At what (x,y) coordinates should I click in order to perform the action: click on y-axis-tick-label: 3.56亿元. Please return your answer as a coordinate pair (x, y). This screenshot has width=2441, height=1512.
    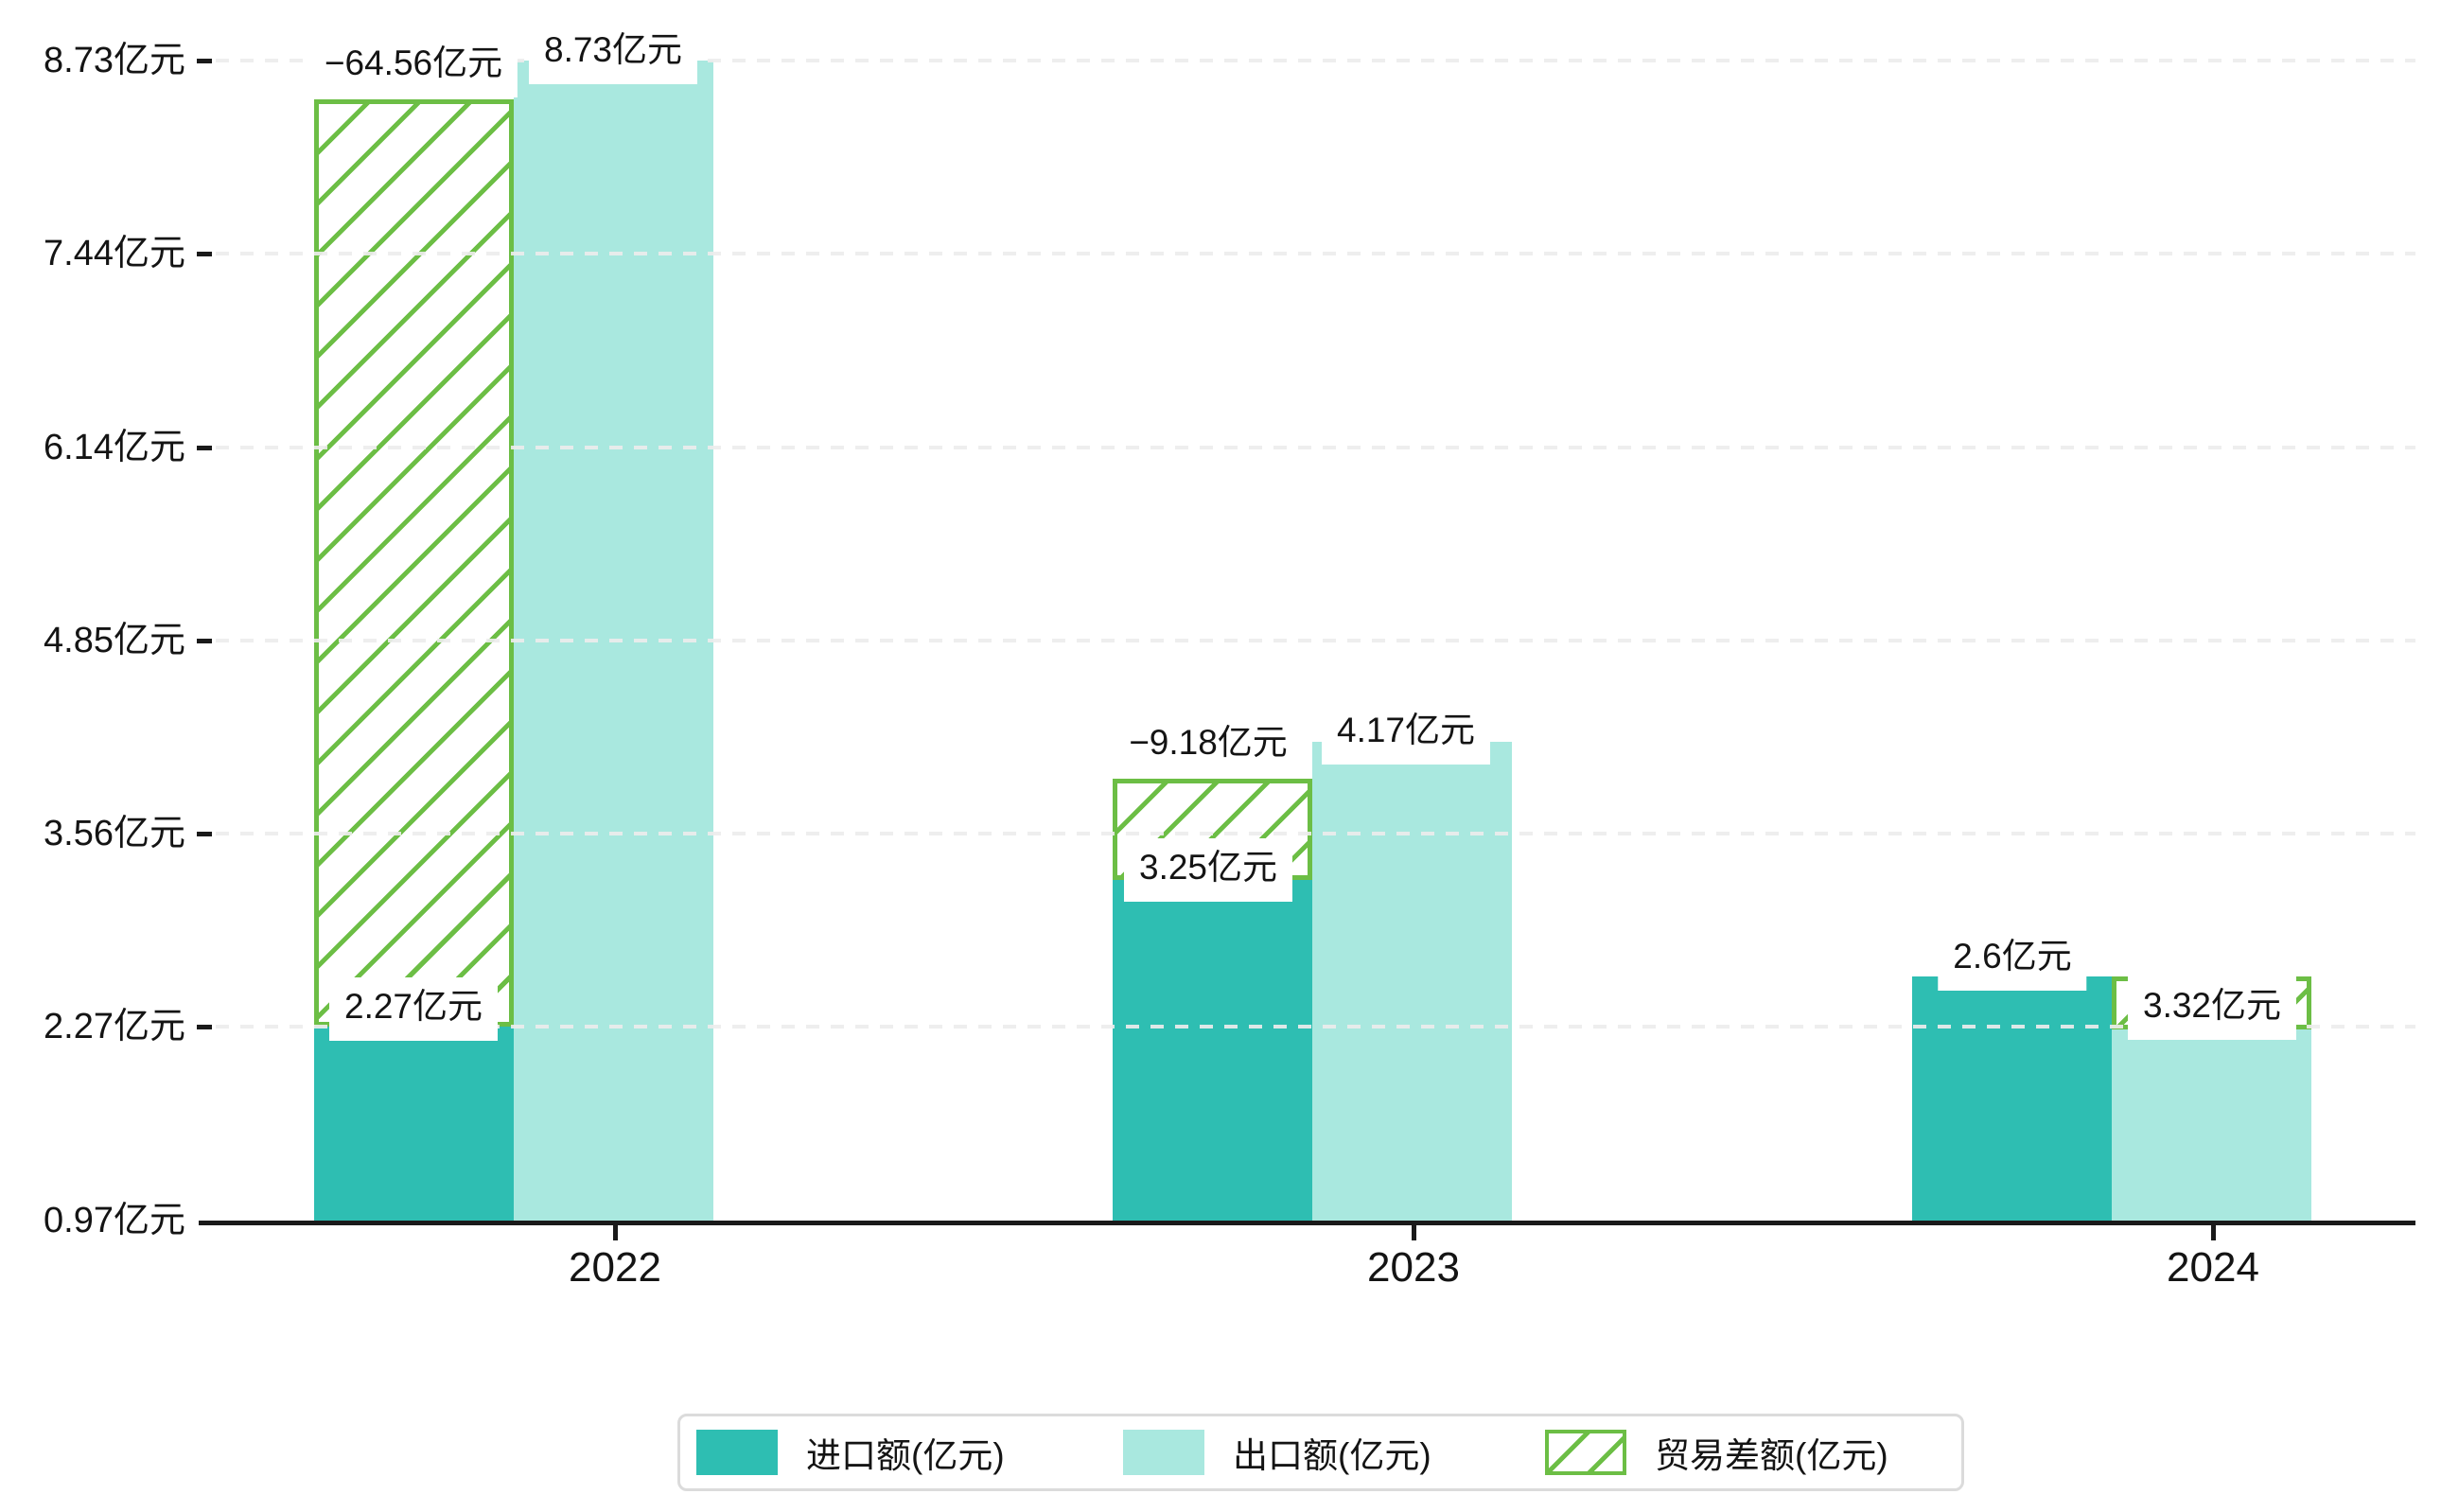
    Looking at the image, I should click on (114, 833).